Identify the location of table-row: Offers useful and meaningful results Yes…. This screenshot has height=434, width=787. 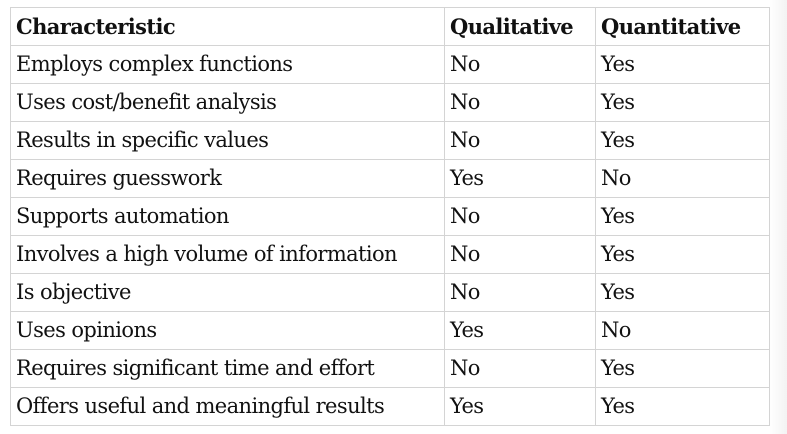
(390, 406).